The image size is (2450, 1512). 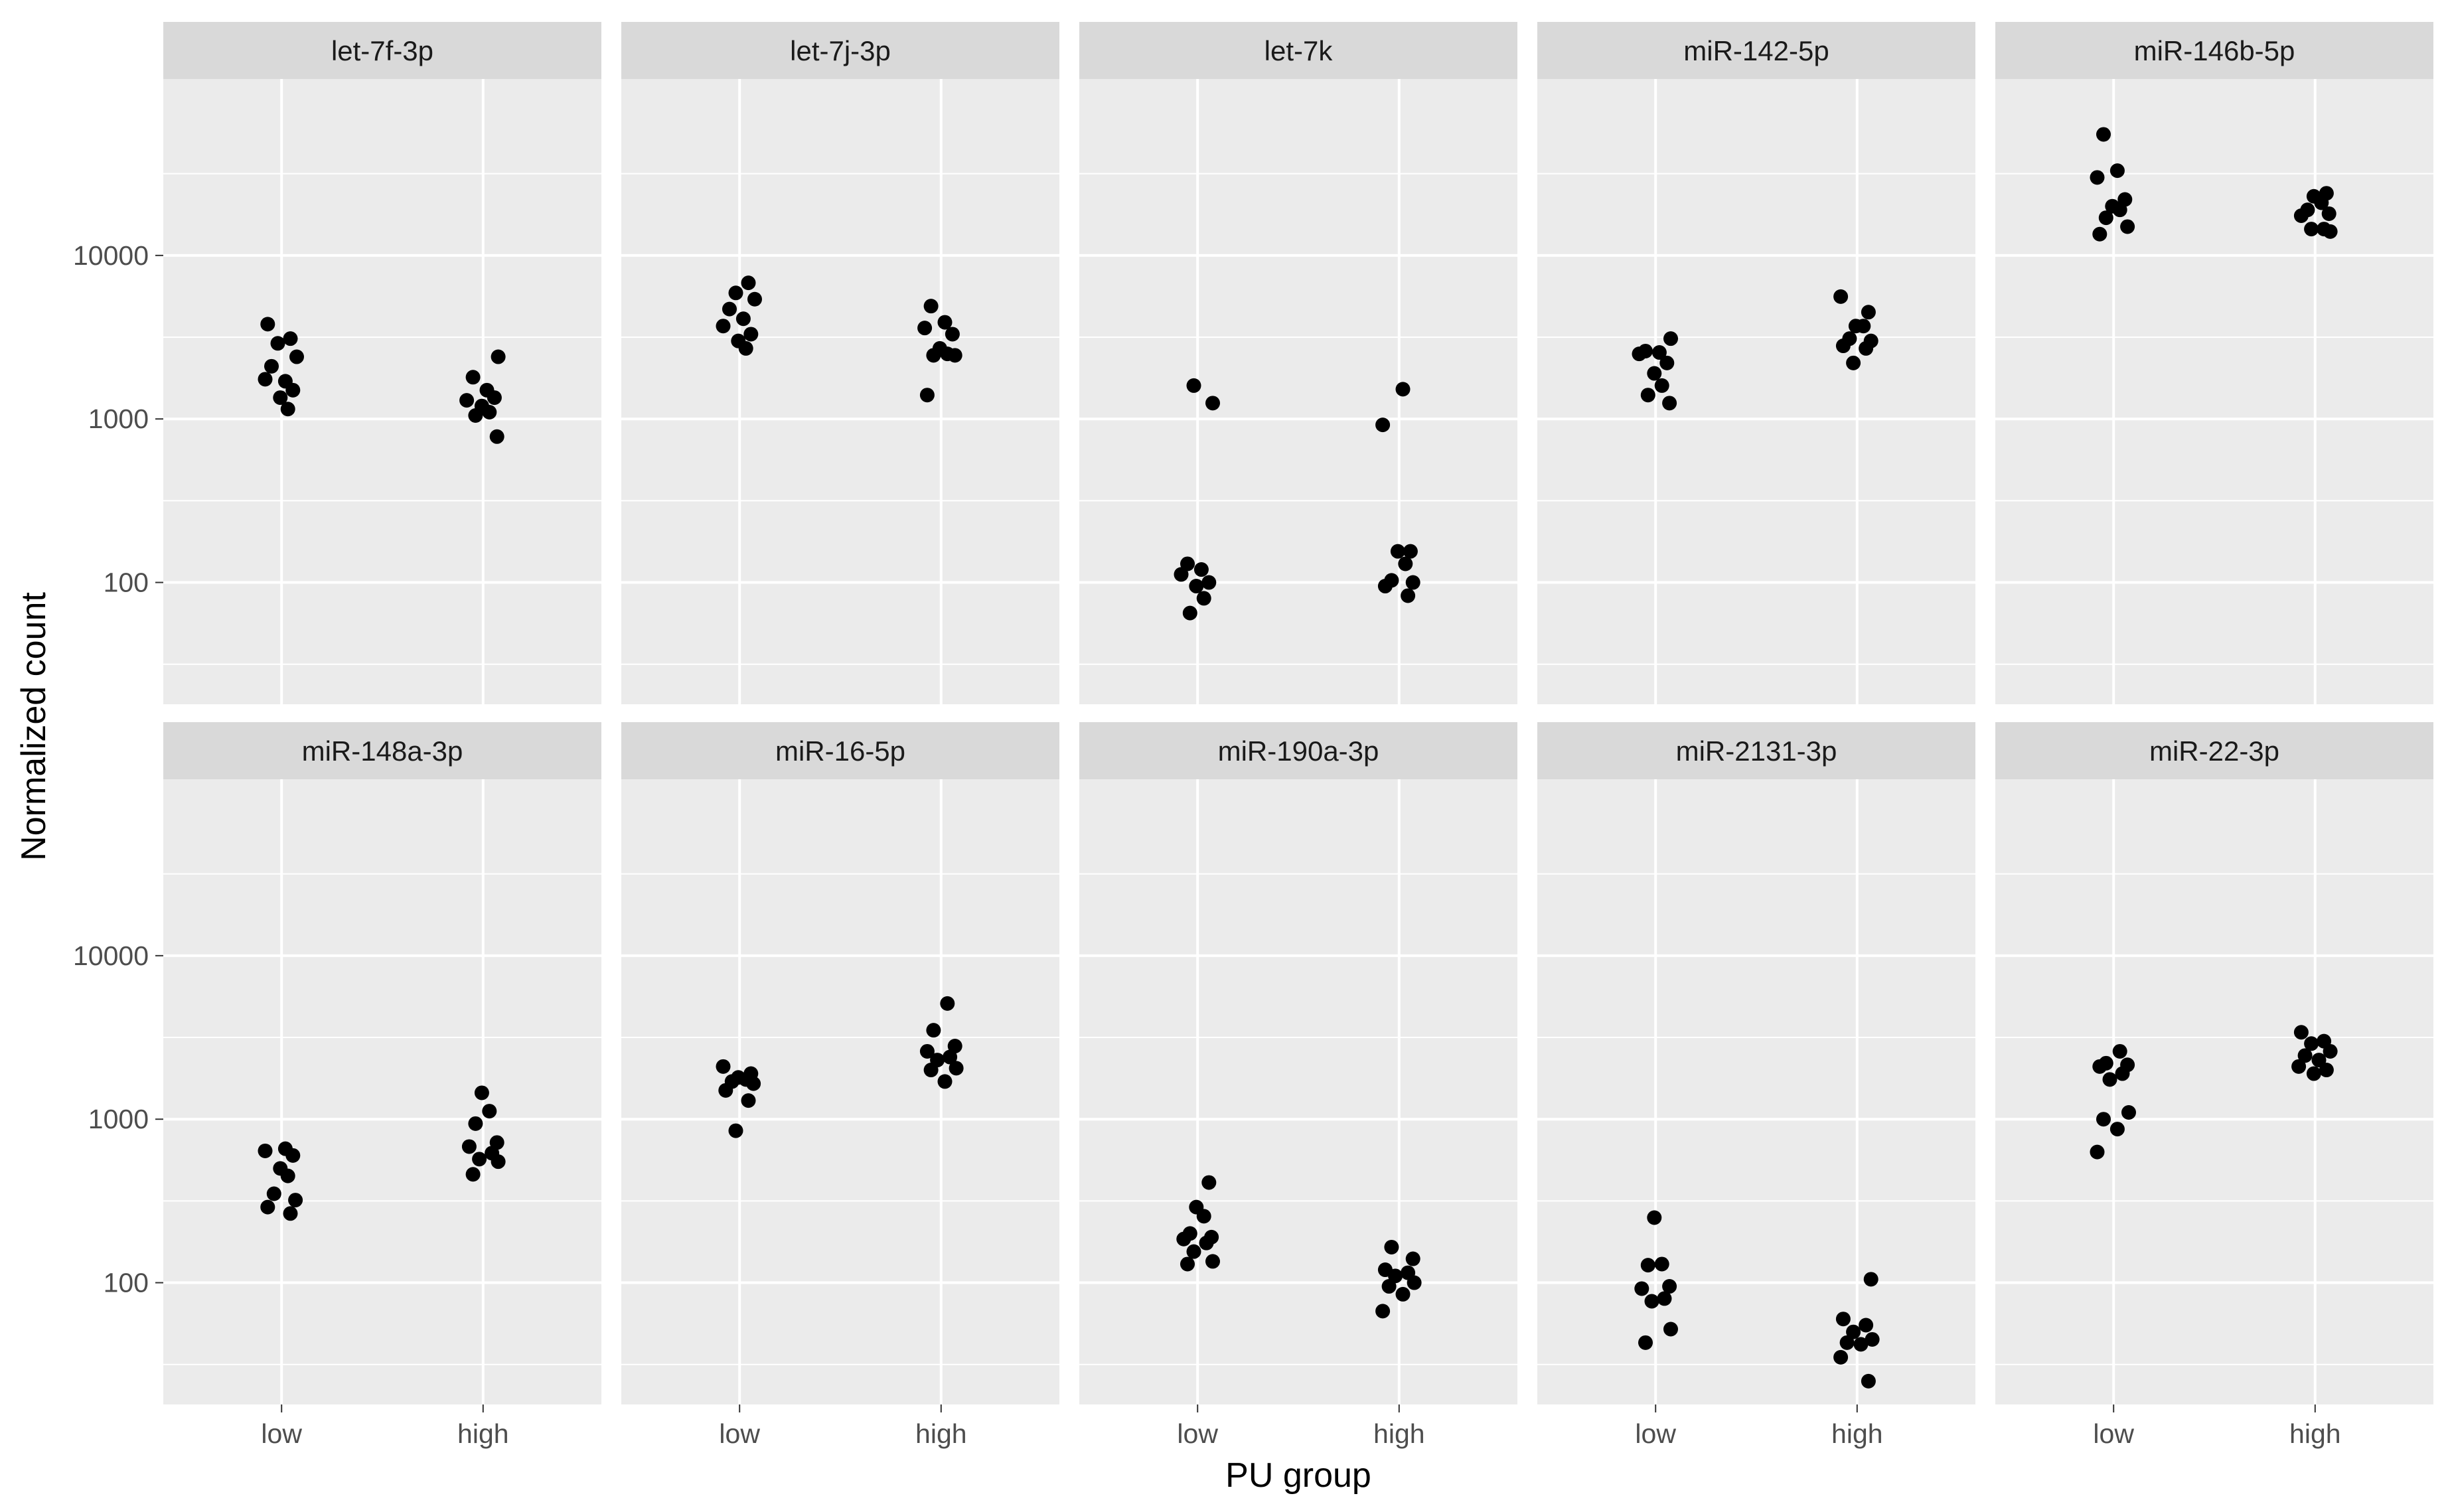 I want to click on facet-panel: let-7k, so click(x=1298, y=363).